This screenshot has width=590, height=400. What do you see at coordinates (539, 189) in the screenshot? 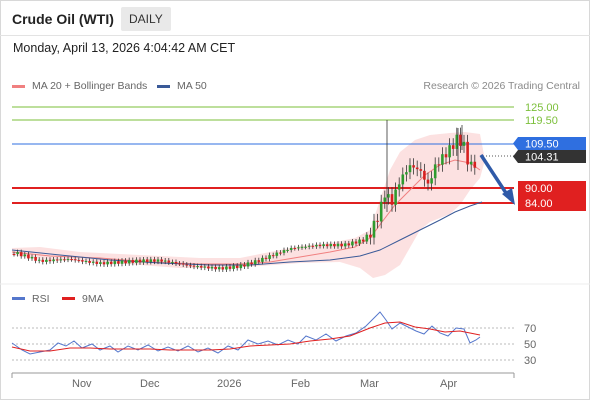
I see `label-90: 90.00` at bounding box center [539, 189].